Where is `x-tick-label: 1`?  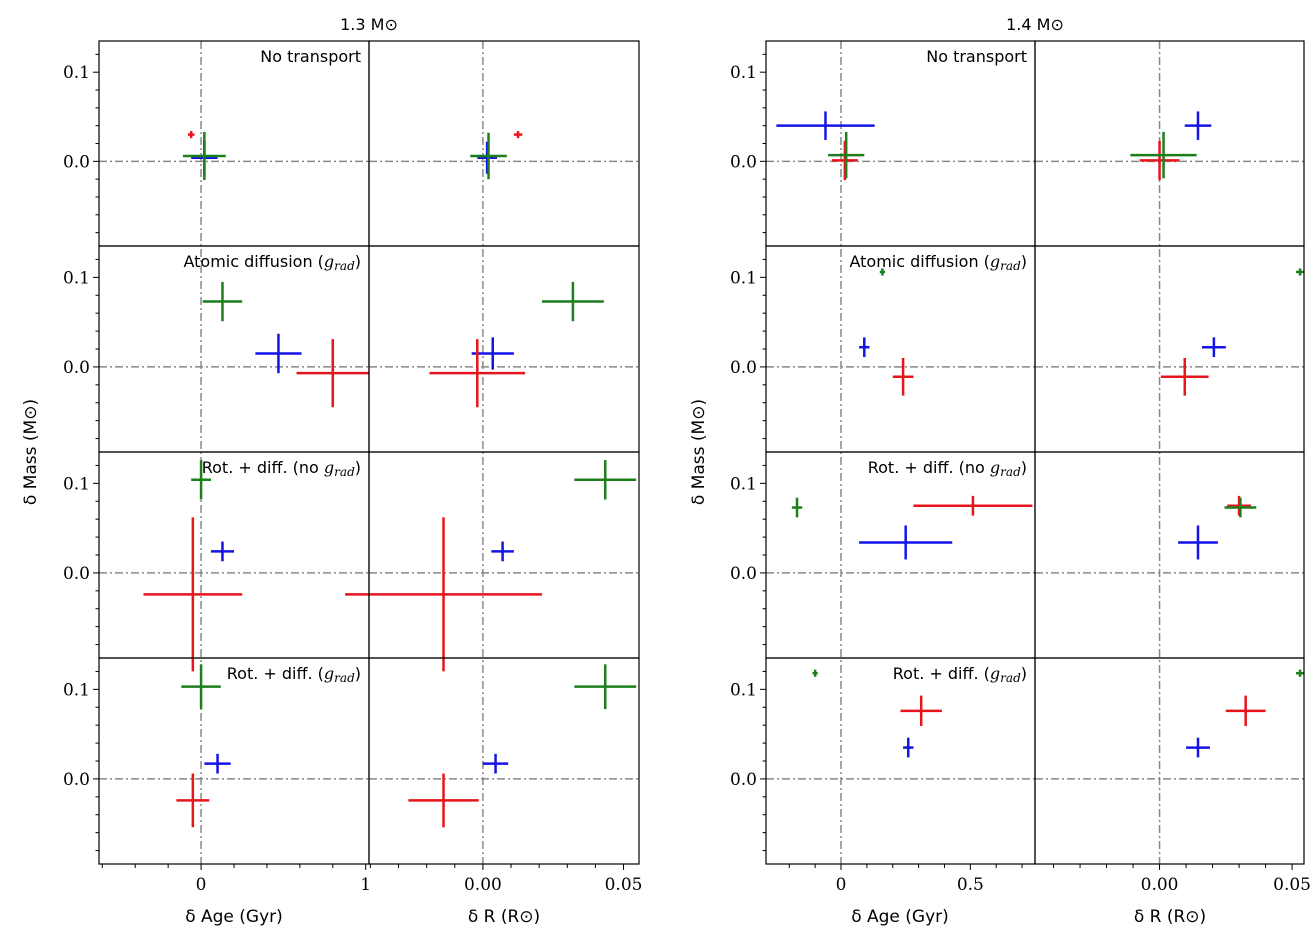 x-tick-label: 1 is located at coordinates (365, 885).